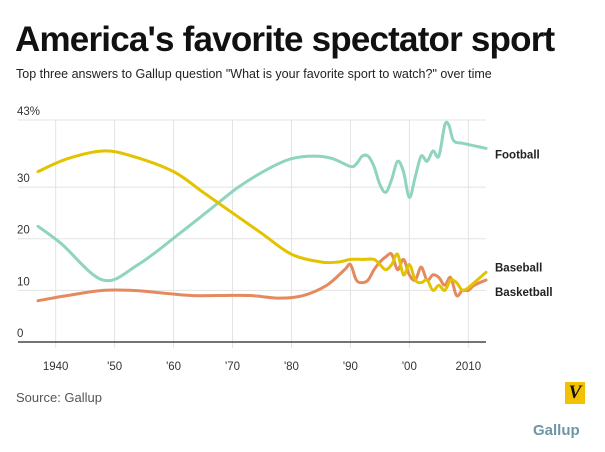 The image size is (605, 452). I want to click on x-tick-label: 1940, so click(56, 367).